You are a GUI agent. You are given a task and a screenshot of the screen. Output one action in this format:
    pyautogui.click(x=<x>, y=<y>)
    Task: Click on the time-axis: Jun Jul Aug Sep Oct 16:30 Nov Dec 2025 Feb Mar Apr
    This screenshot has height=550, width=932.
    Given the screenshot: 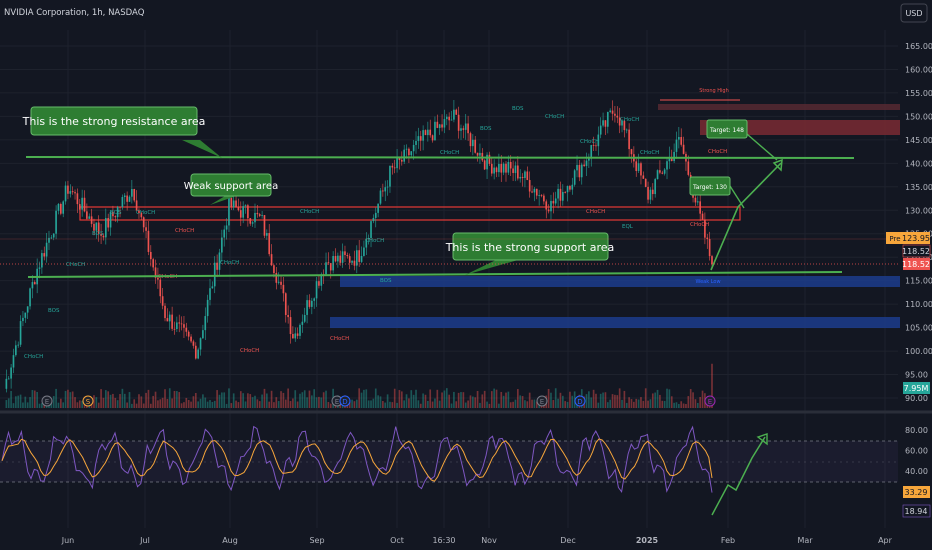 What is the action you would take?
    pyautogui.click(x=477, y=540)
    